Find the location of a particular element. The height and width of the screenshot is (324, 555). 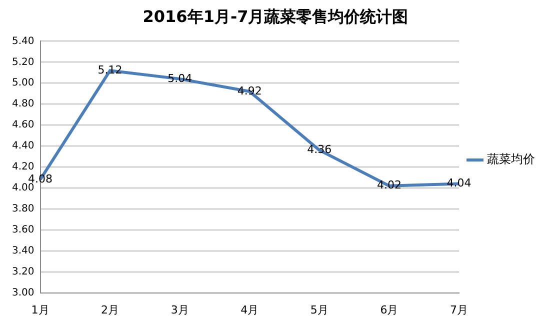

y-tick-label: 3.20 is located at coordinates (23, 272).